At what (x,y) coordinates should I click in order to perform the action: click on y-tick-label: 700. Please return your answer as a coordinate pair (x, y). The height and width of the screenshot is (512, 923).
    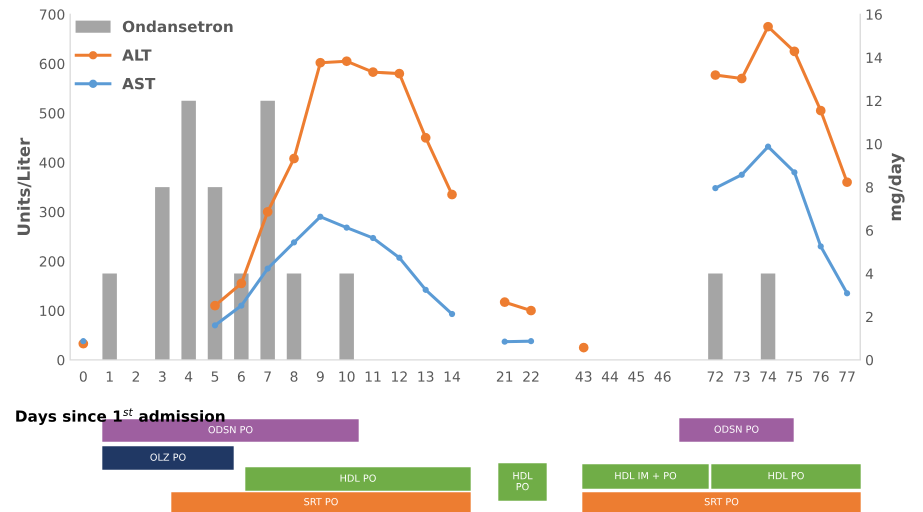
    Looking at the image, I should click on (52, 14).